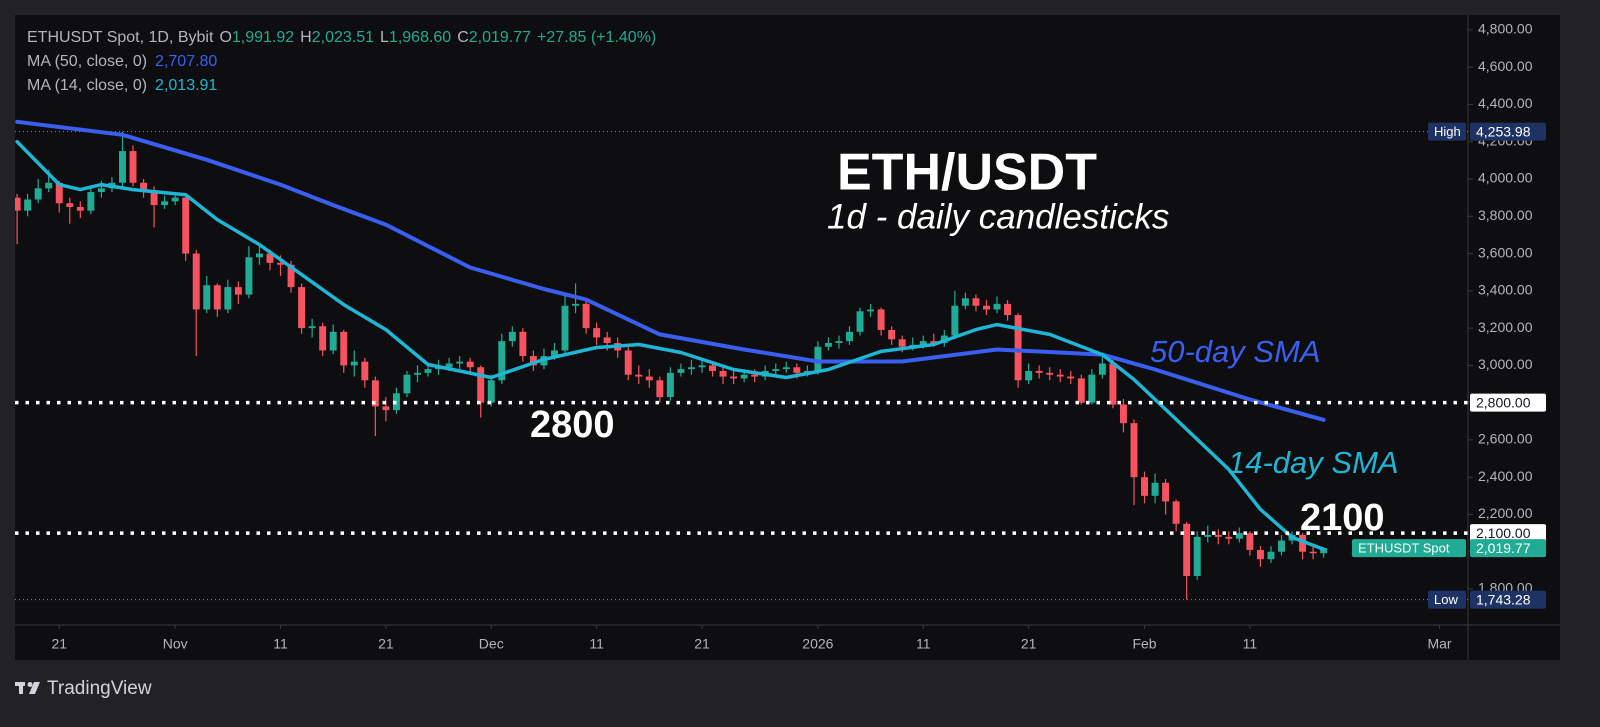 The height and width of the screenshot is (727, 1600). I want to click on axis-price-label: 2,800.00, so click(1503, 402).